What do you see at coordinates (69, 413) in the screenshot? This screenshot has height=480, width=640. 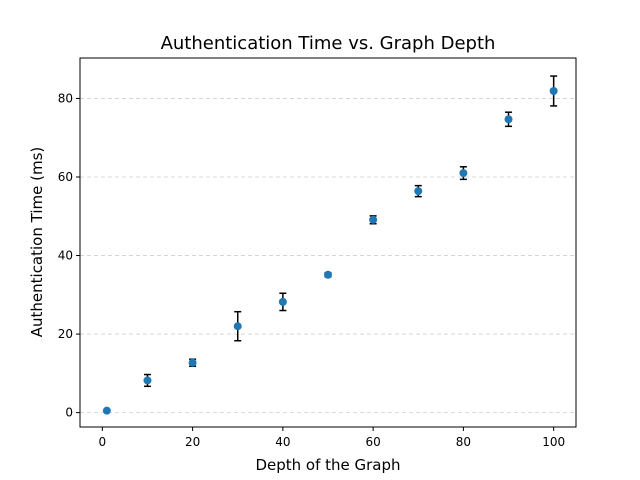 I see `y-tick-label: 0` at bounding box center [69, 413].